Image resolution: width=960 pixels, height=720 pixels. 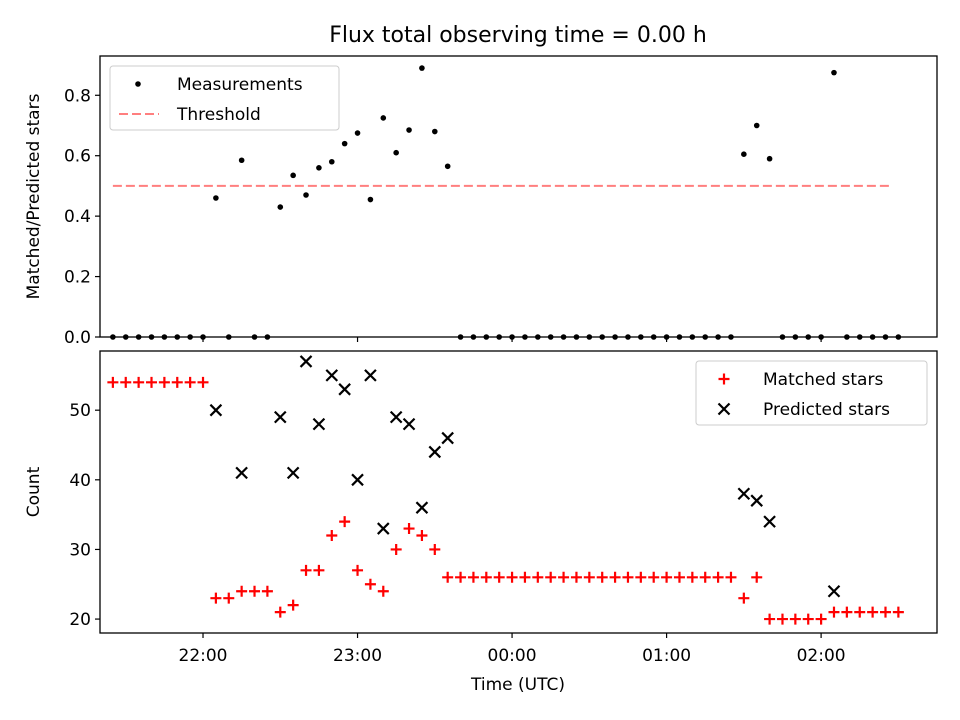 What do you see at coordinates (77, 96) in the screenshot?
I see `y-tick-label: 0.8` at bounding box center [77, 96].